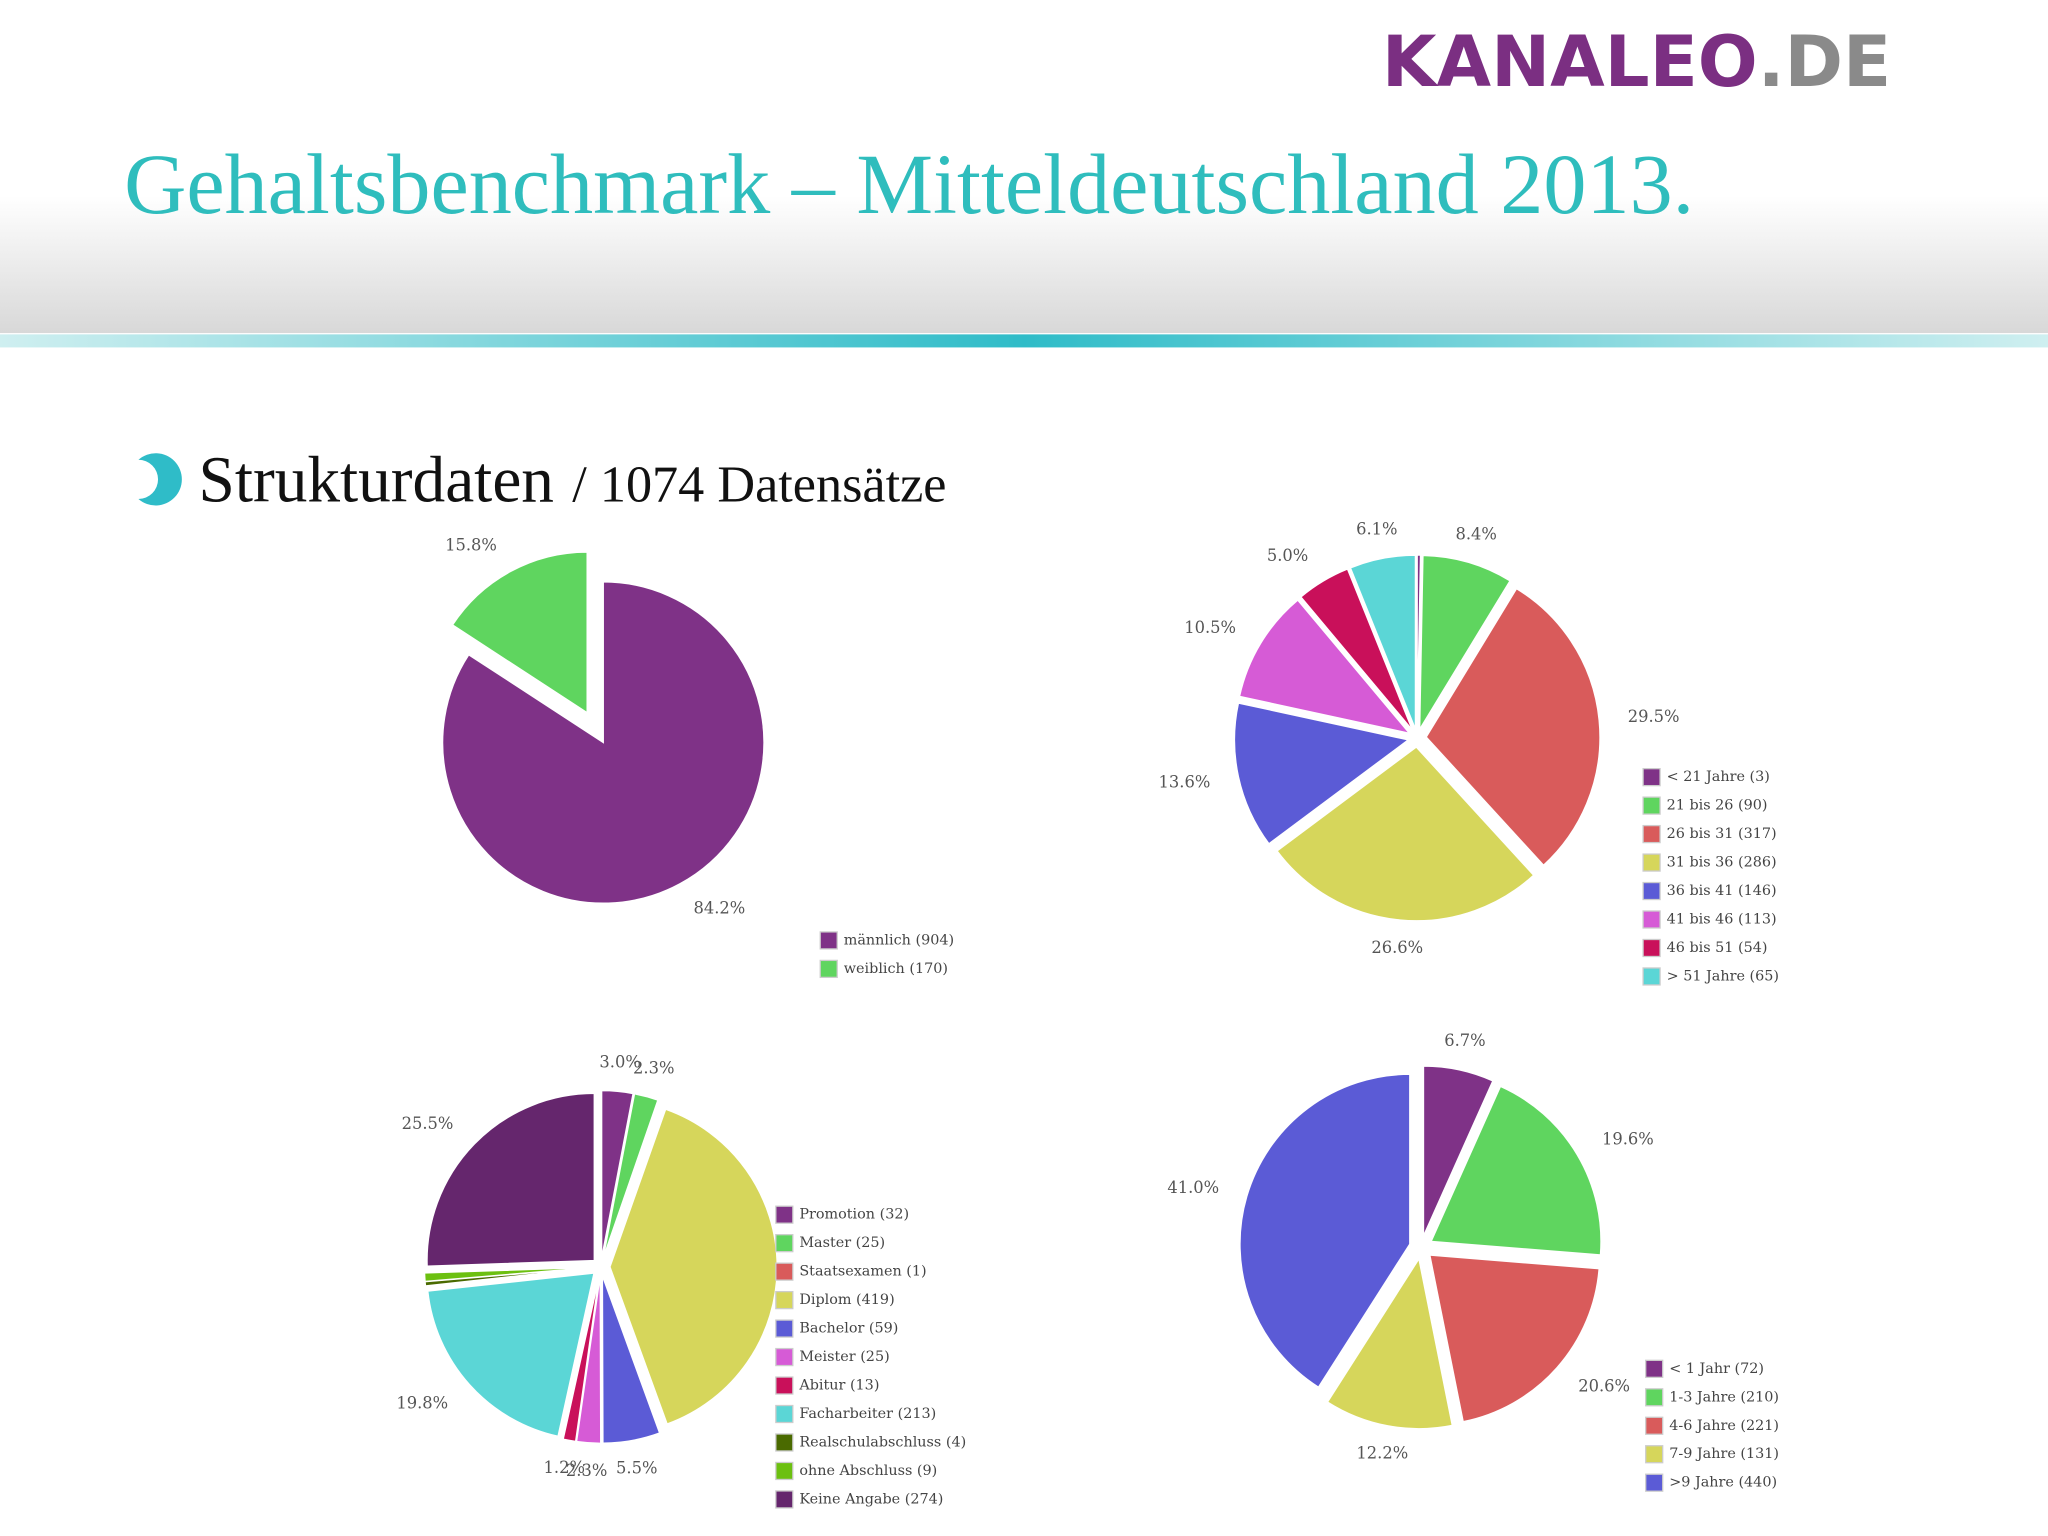 The image size is (2048, 1536). Describe the element at coordinates (1024, 341) in the screenshot. I see `header-rule` at that location.